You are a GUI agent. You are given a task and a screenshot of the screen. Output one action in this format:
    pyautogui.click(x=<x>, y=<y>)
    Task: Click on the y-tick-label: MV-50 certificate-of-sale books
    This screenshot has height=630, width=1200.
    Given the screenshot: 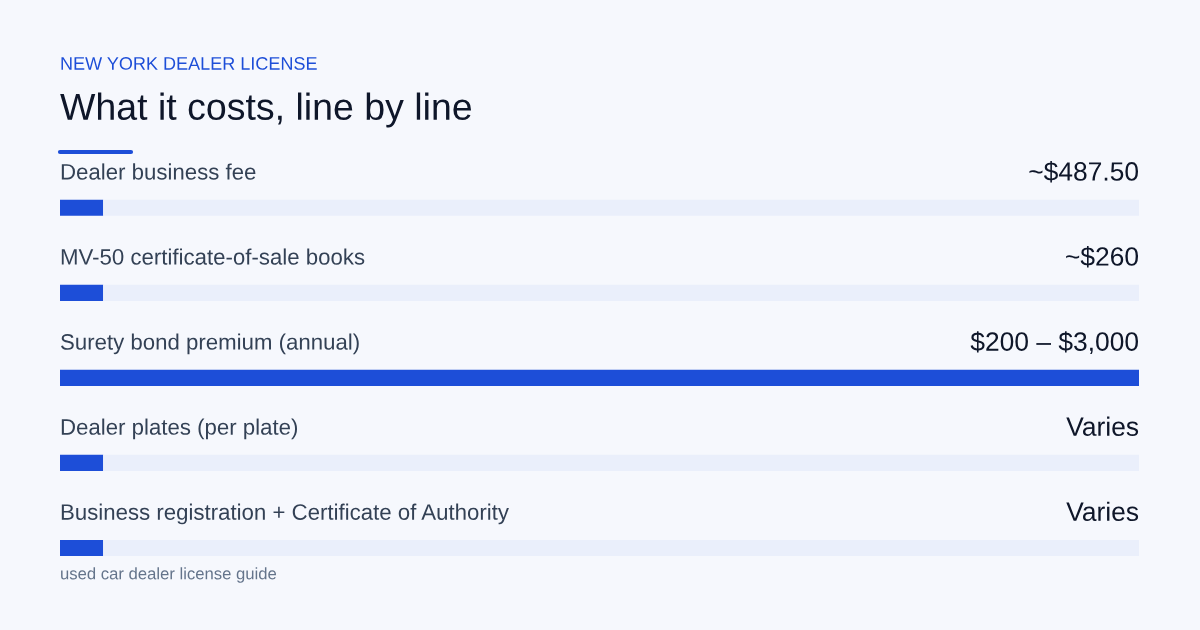 What is the action you would take?
    pyautogui.click(x=213, y=256)
    